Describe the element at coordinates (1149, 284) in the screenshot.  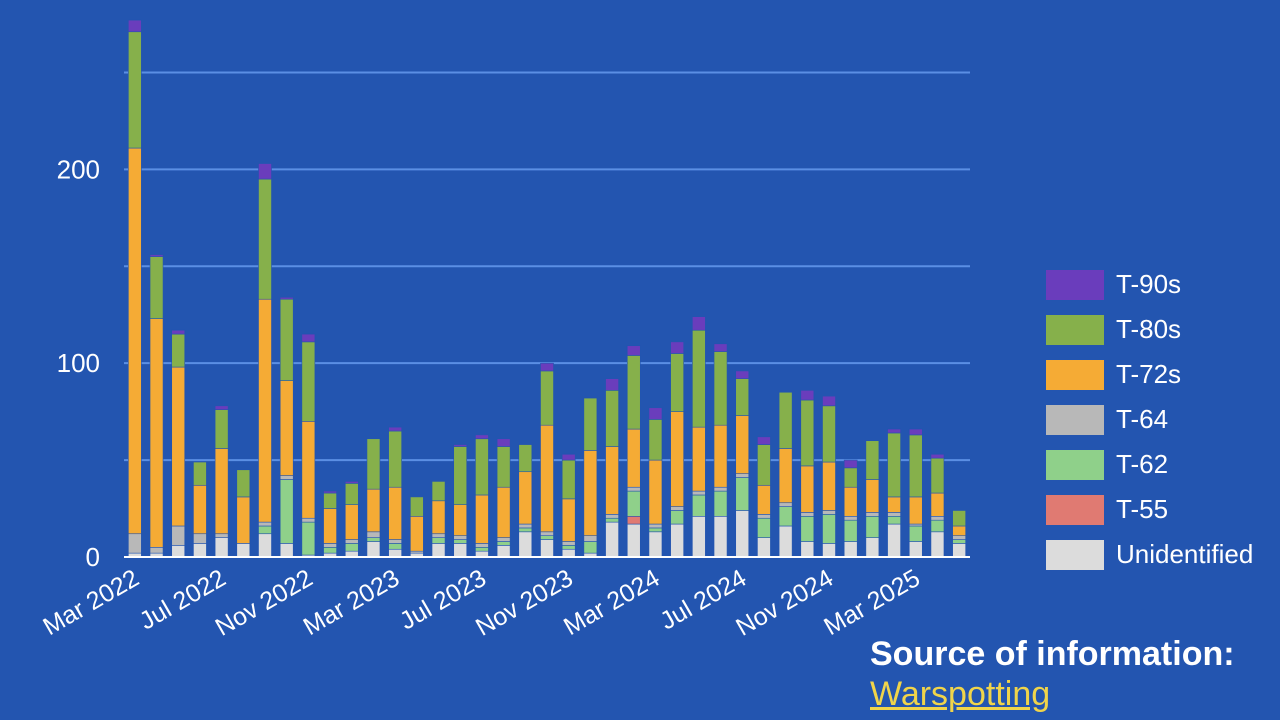
I see `legend-item-t90s: T-90s` at that location.